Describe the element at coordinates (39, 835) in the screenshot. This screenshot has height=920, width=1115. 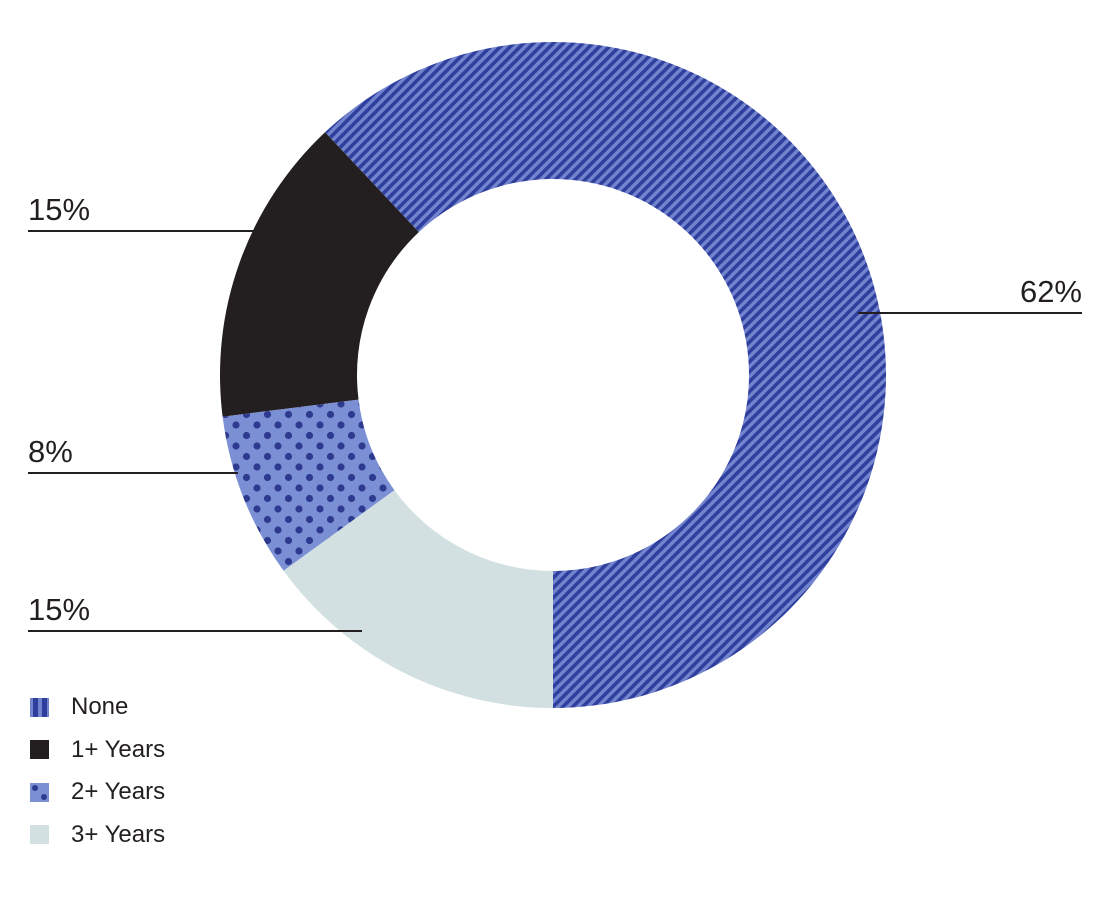
I see `legend-swatch-3plus-years` at that location.